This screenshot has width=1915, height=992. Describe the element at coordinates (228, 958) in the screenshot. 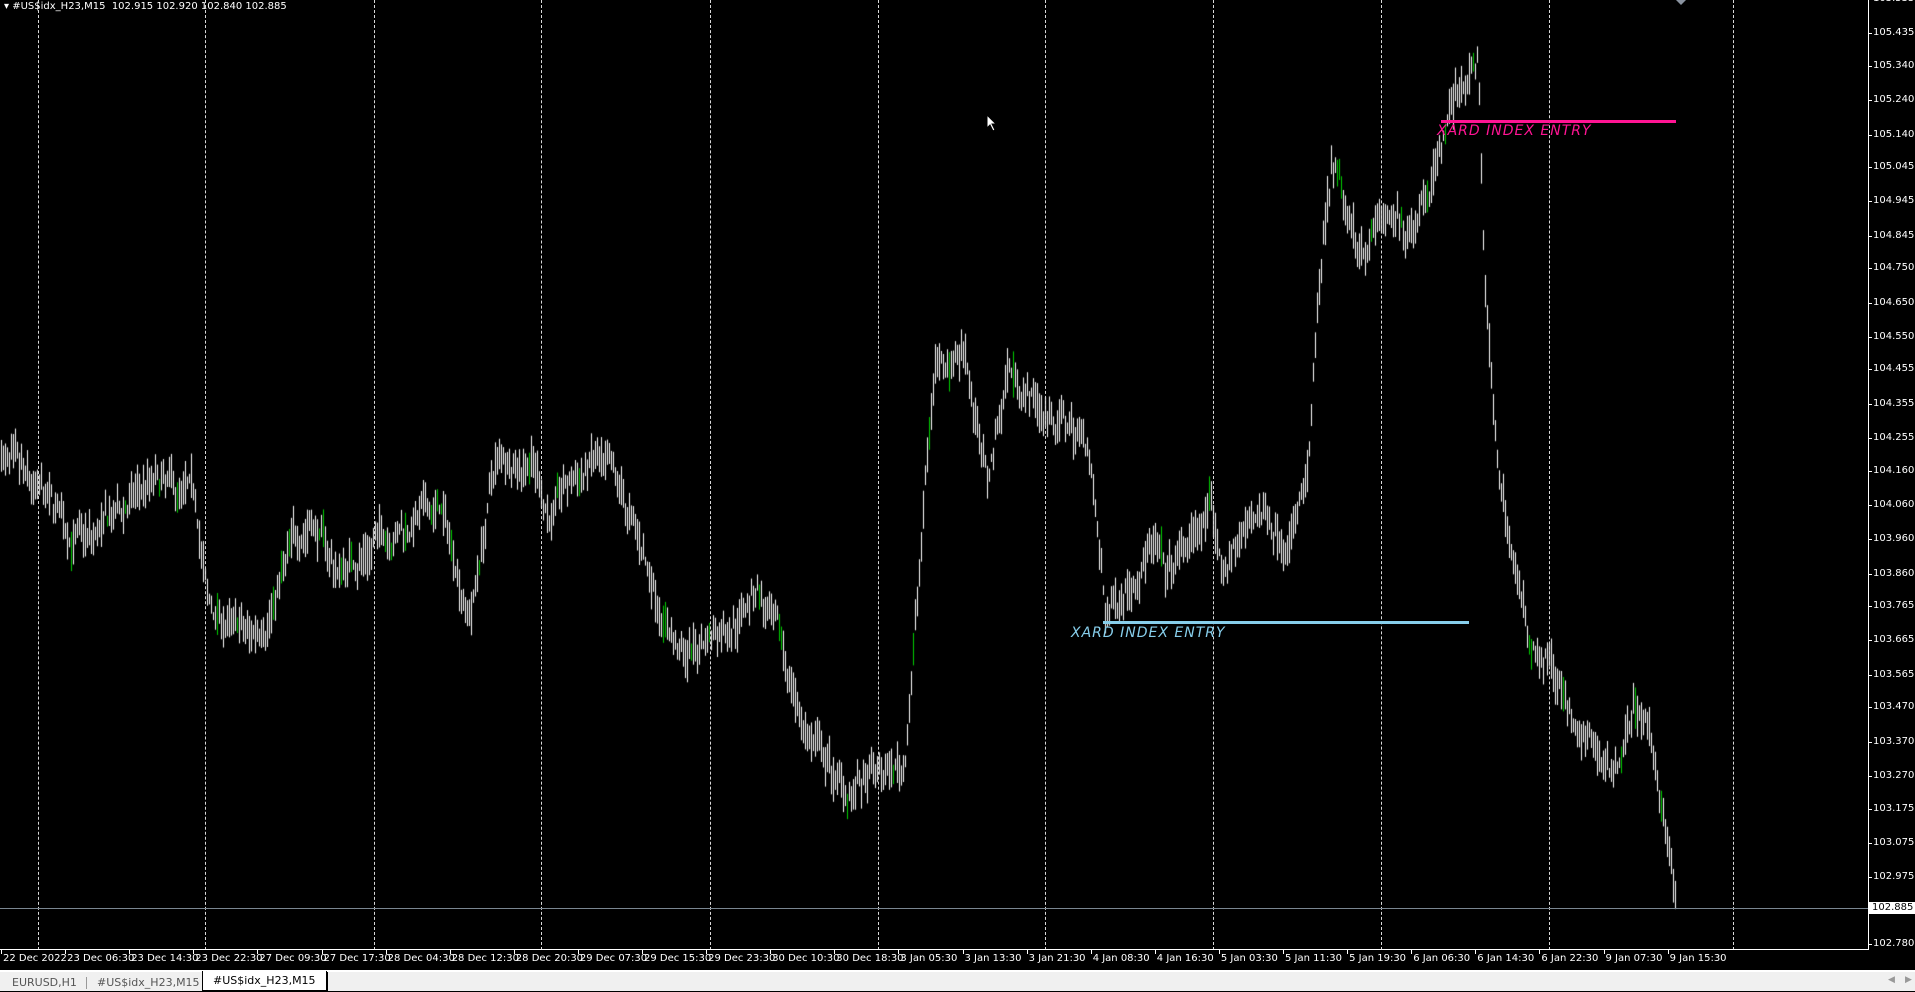

I see `time-label: 23 Dec 22:30` at that location.